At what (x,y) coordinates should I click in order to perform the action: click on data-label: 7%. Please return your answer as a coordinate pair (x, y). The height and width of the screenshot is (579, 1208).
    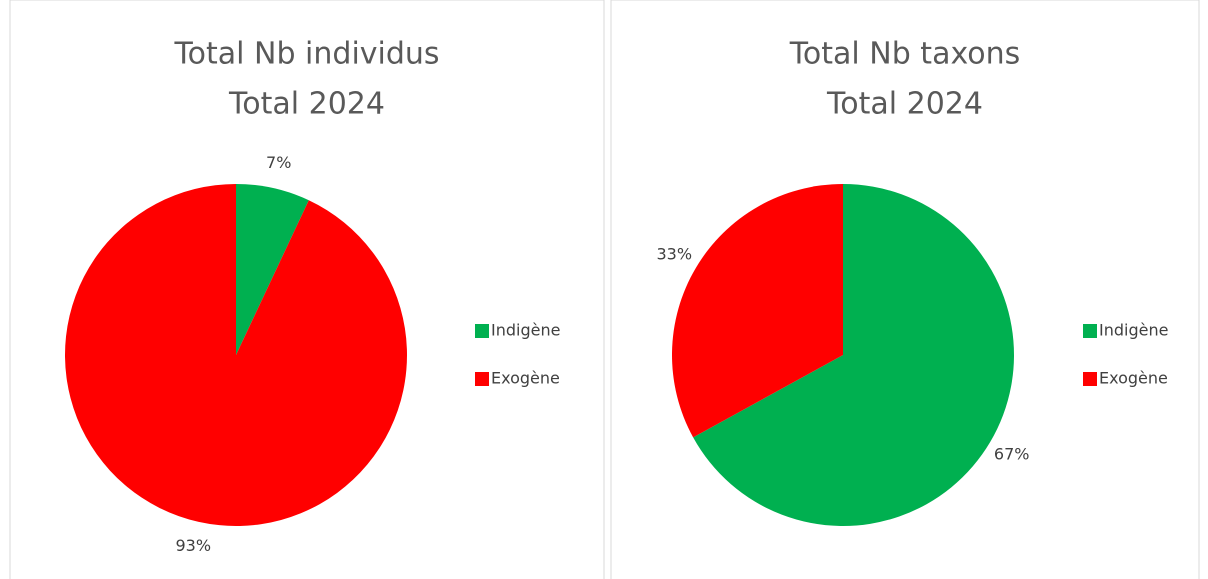
    Looking at the image, I should click on (278, 162).